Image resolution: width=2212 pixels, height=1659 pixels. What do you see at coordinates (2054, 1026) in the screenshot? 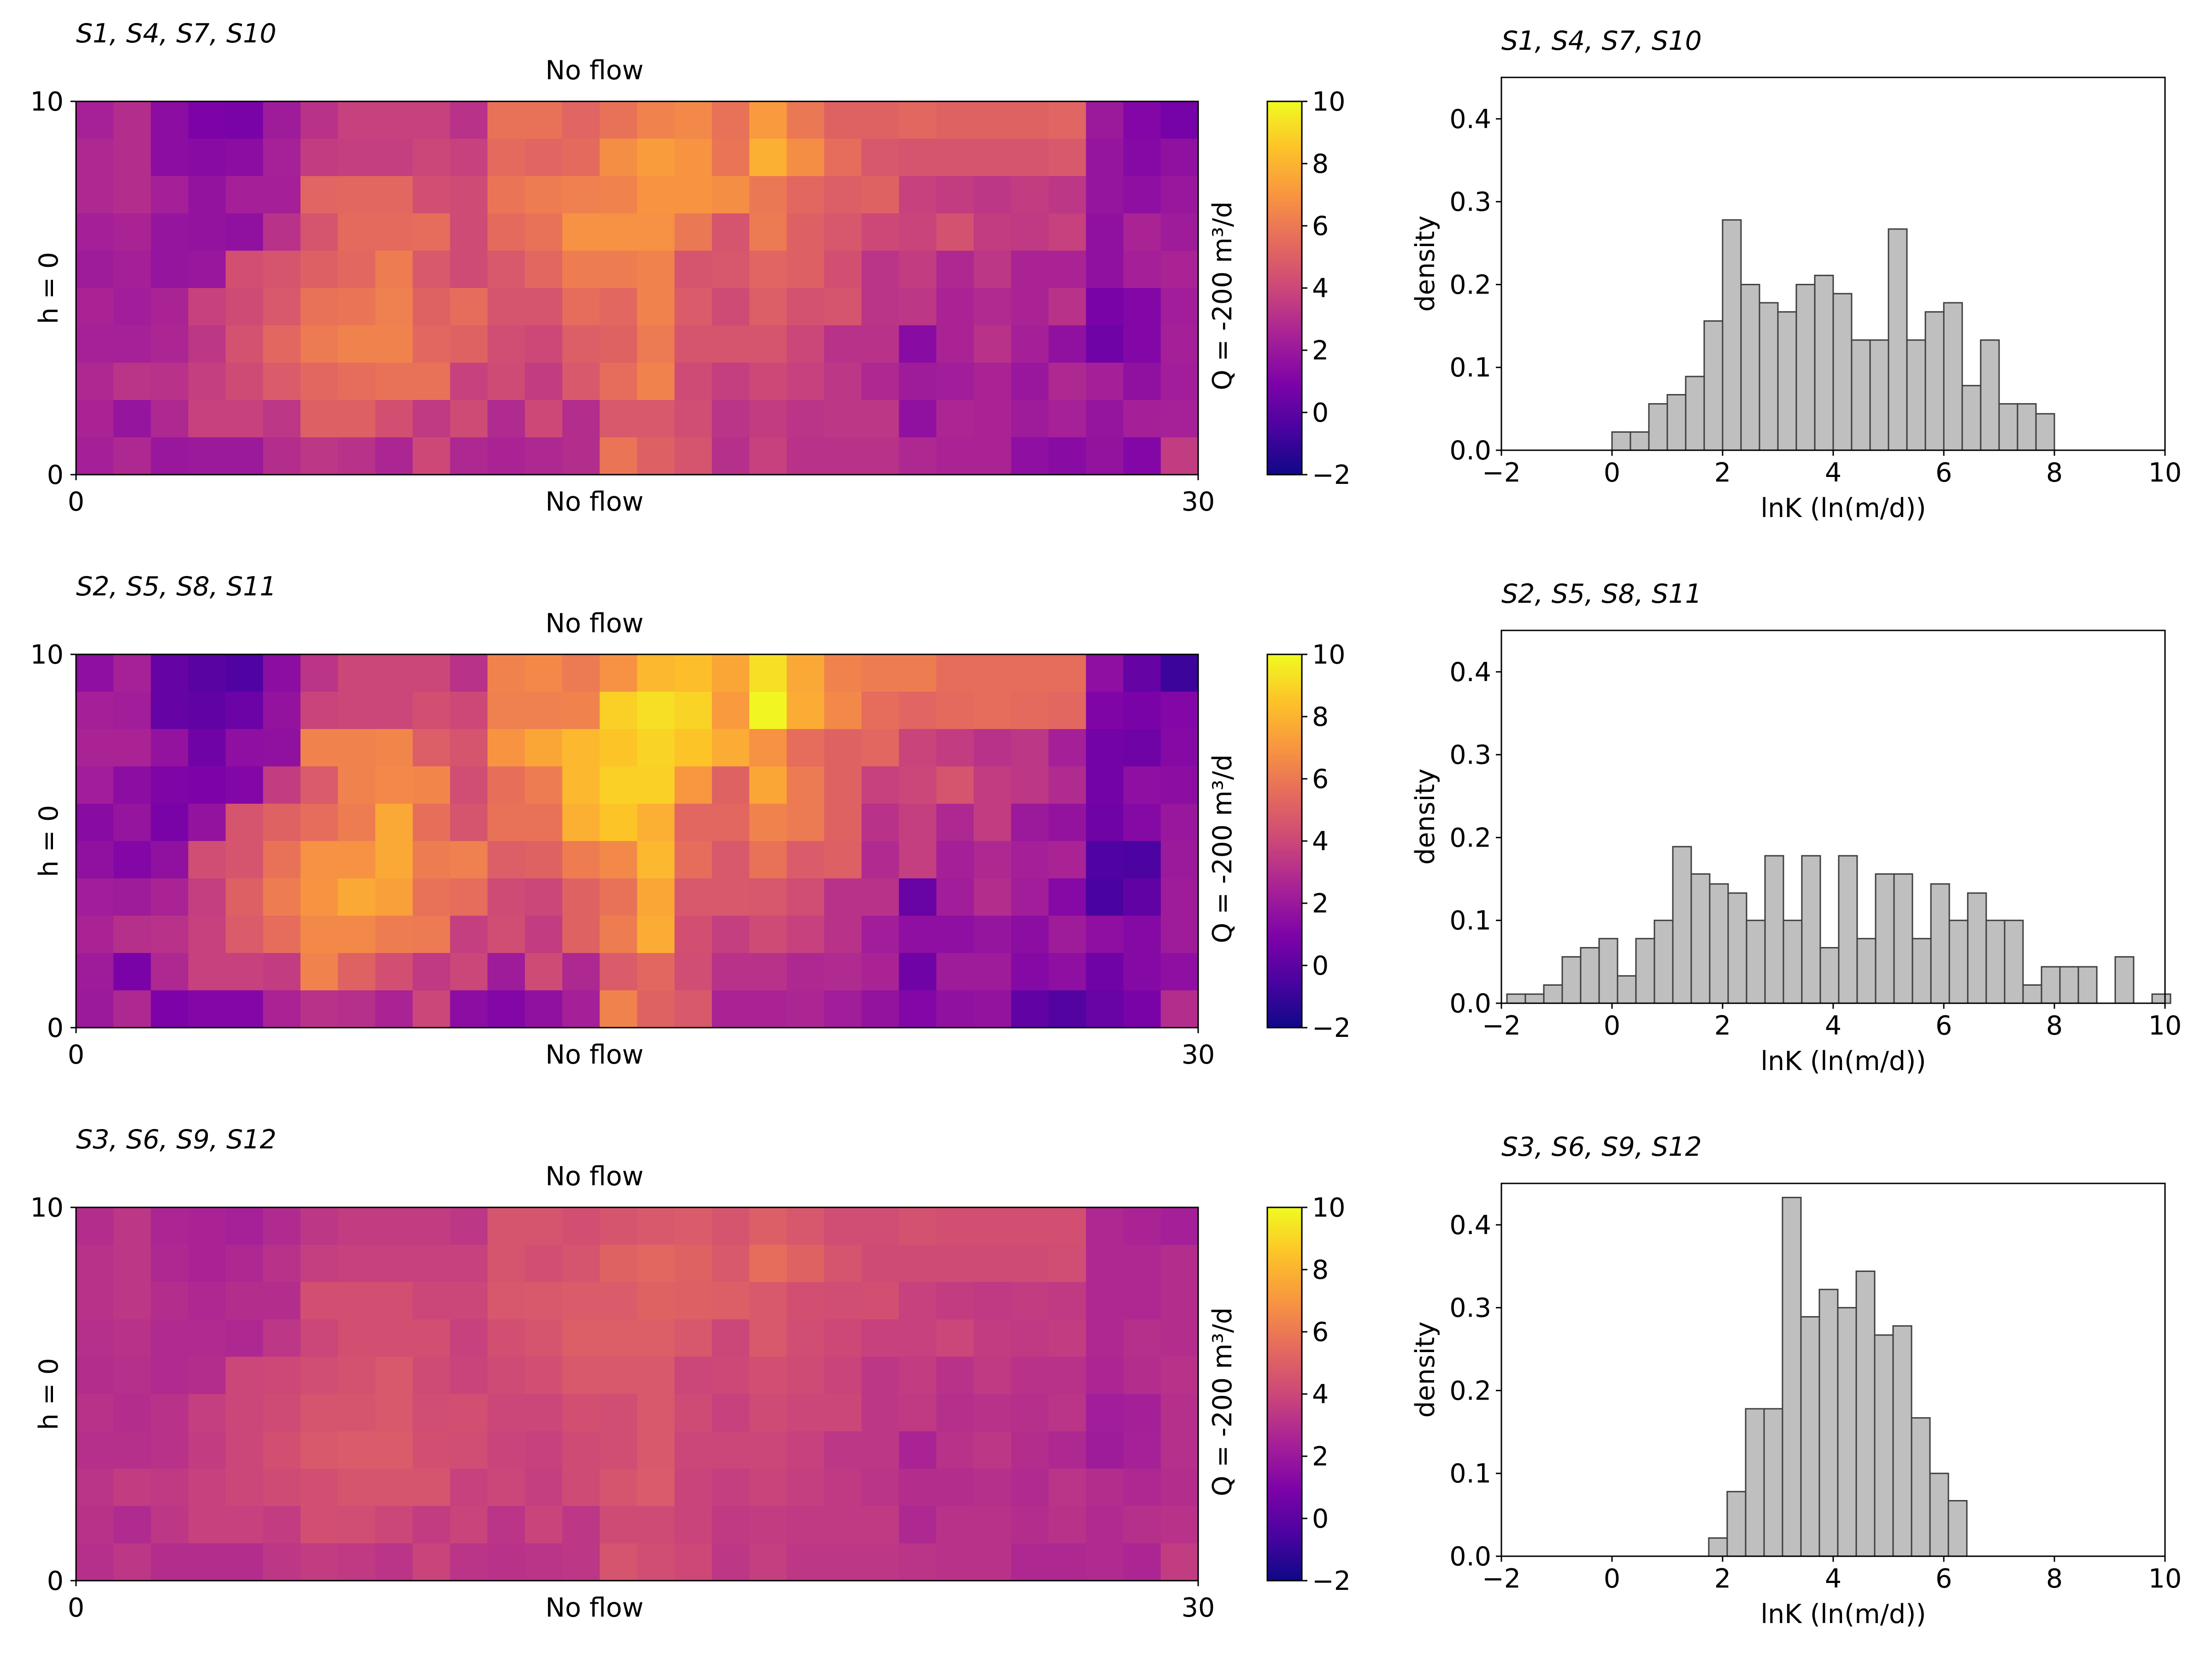
I see `histogram-xtick-label: 8` at bounding box center [2054, 1026].